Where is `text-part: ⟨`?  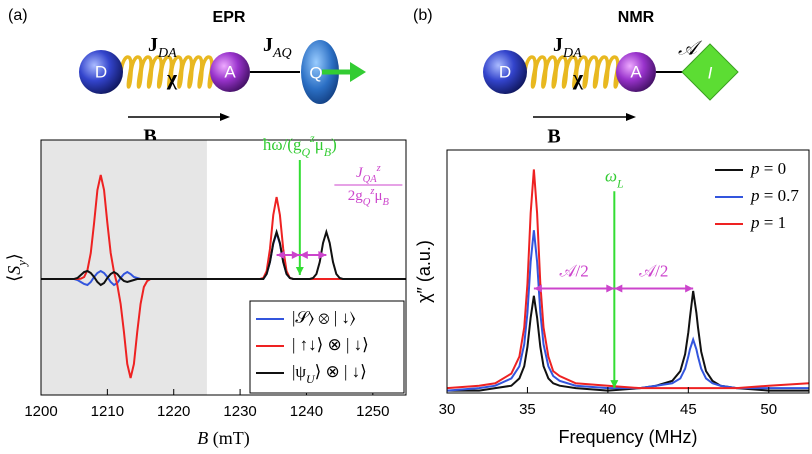
text-part: ⟨ is located at coordinates (14, 278).